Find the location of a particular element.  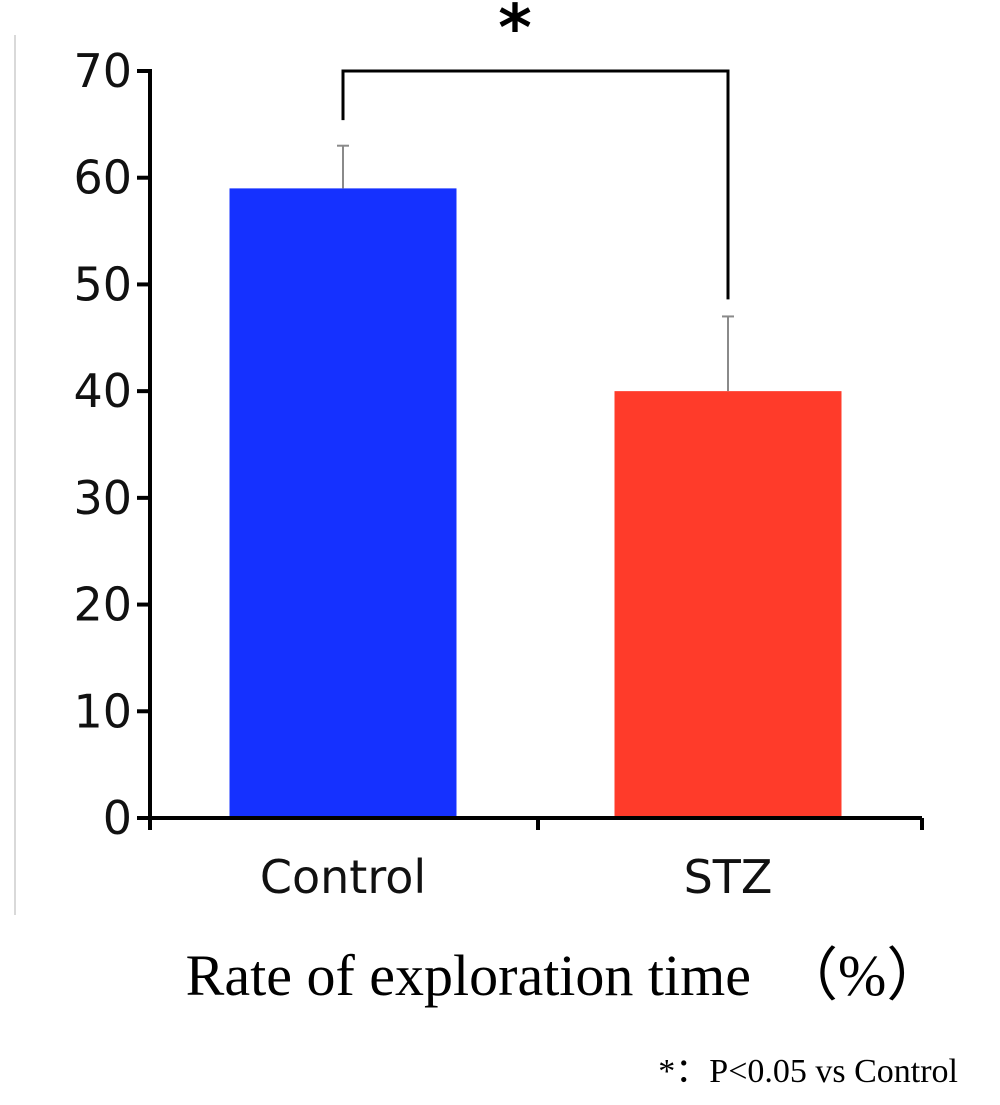

y-tick-label: 70 is located at coordinates (102, 71).